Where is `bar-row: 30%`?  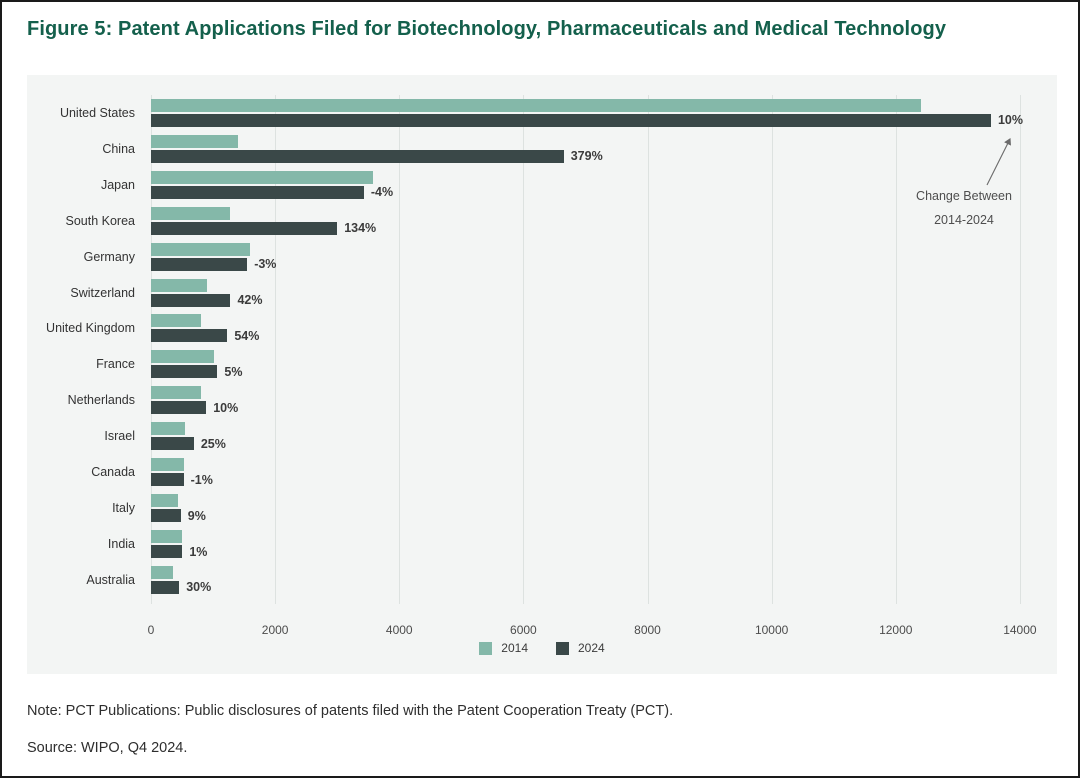
bar-row: 30% is located at coordinates (587, 580).